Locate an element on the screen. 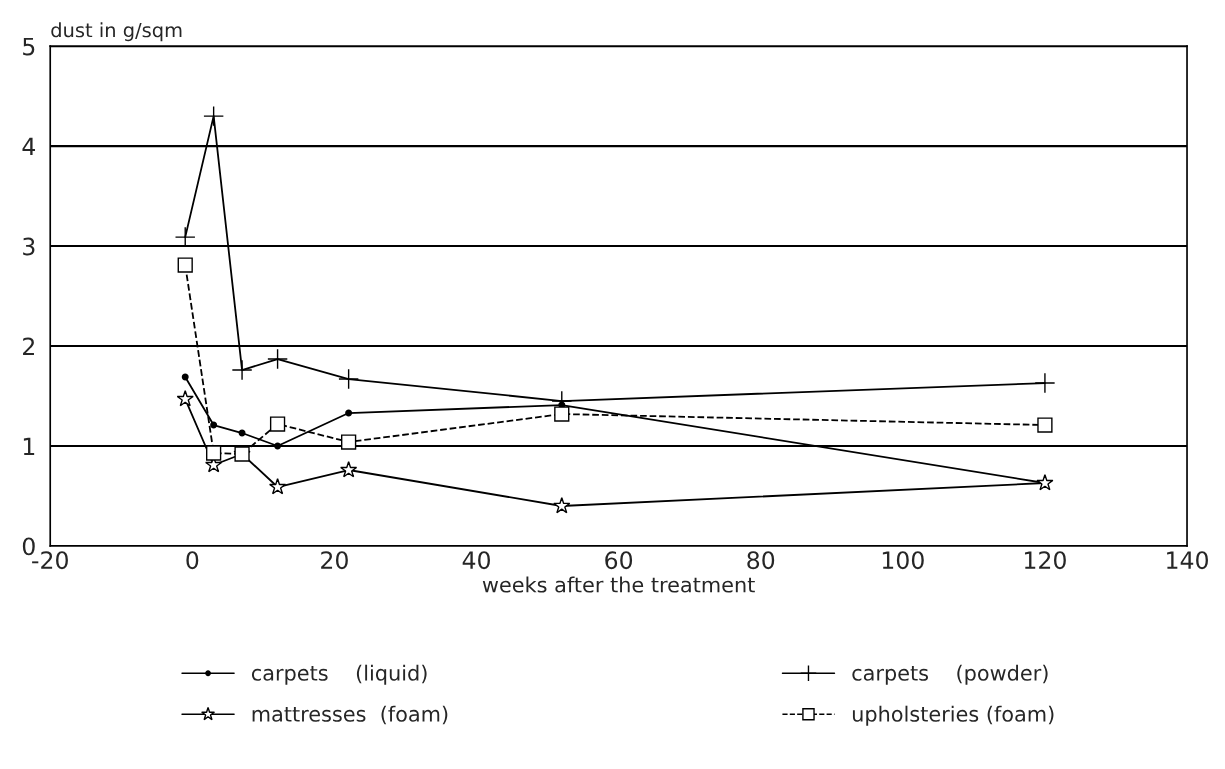  y-tick-label: 5 is located at coordinates (29, 46).